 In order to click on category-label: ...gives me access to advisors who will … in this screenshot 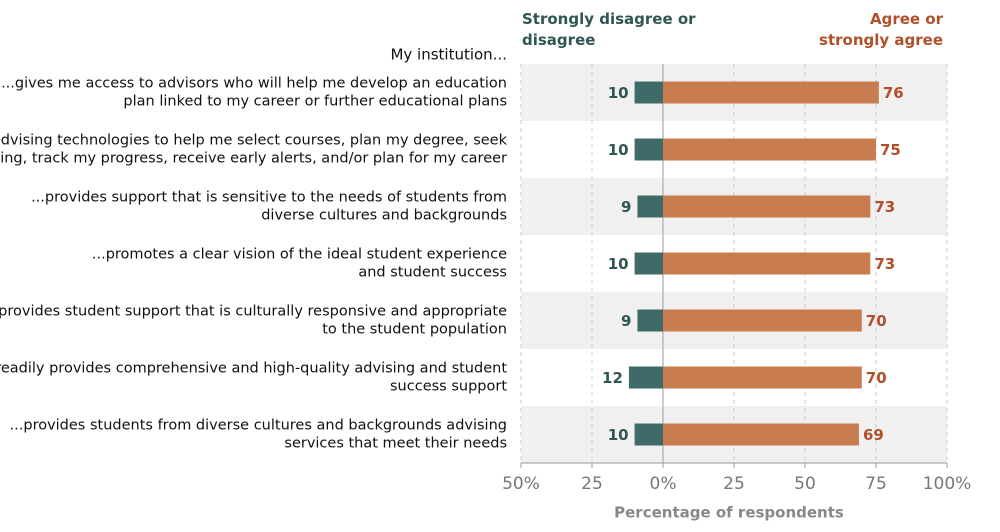, I will do `click(254, 84)`.